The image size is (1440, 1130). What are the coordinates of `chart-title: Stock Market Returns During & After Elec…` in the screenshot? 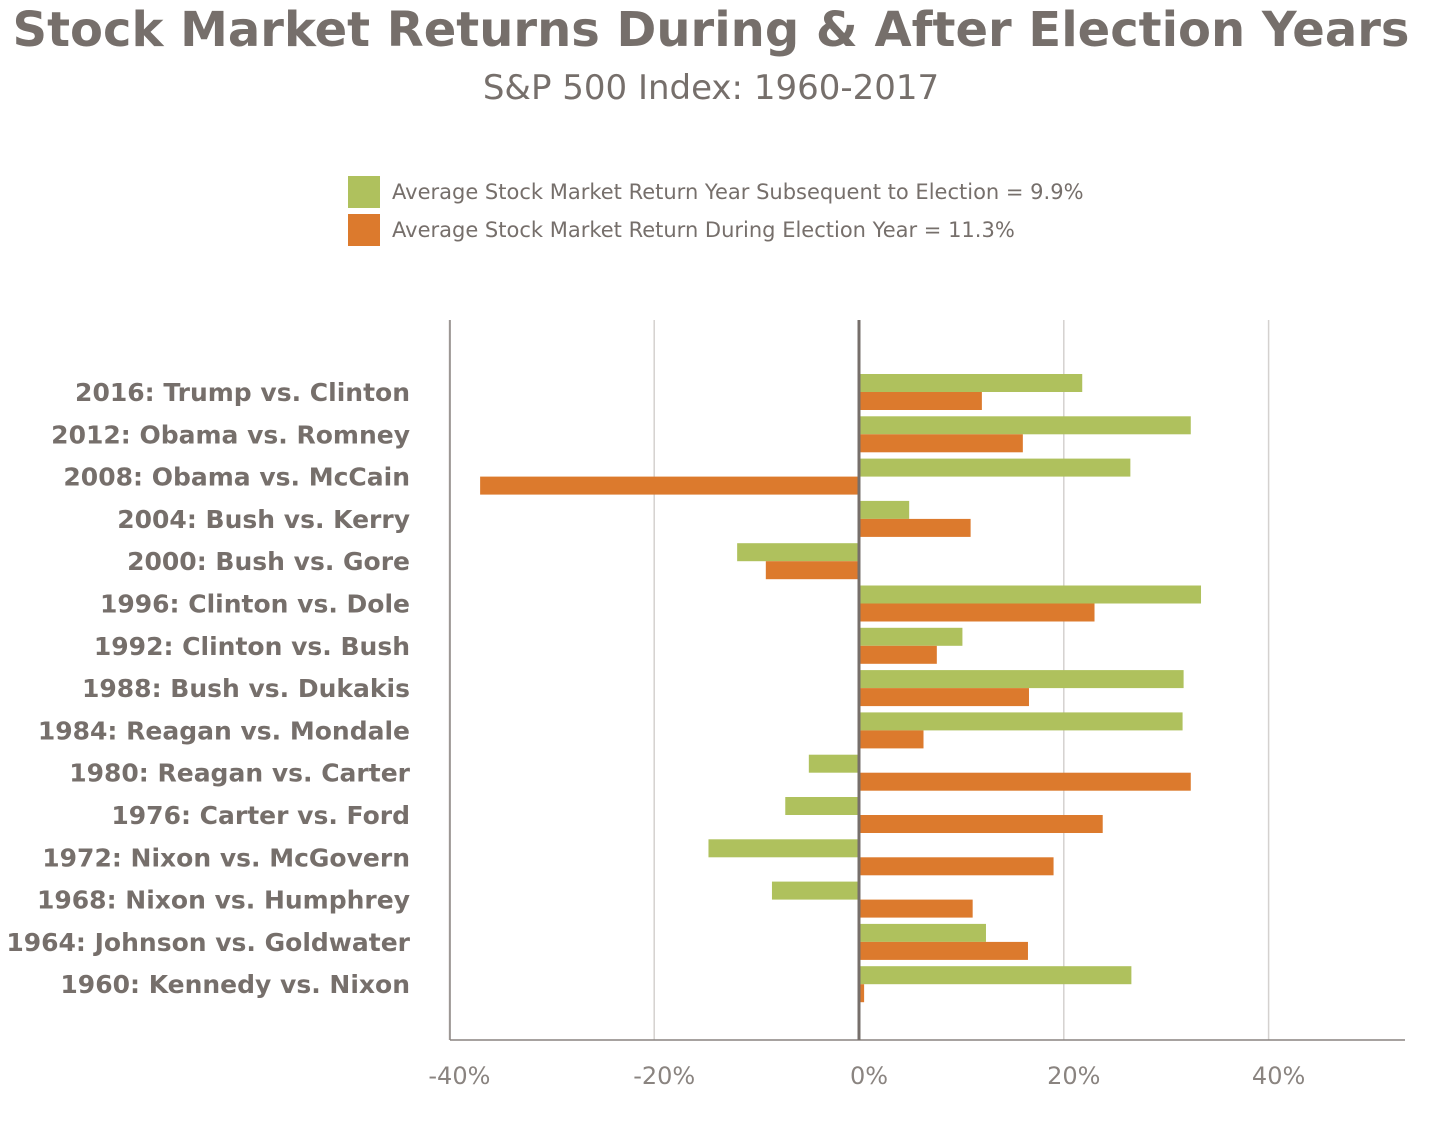 It's located at (711, 30).